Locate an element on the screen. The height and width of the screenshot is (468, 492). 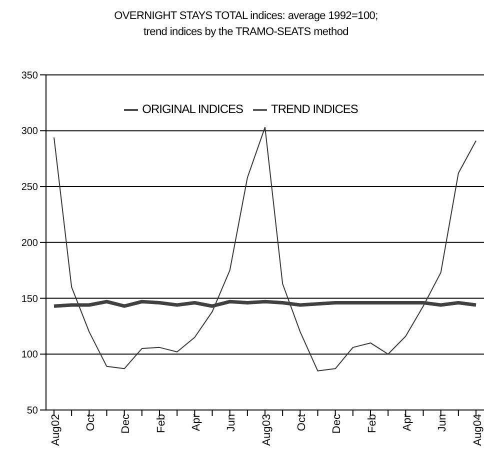
y-tick-label: 300 is located at coordinates (29, 132).